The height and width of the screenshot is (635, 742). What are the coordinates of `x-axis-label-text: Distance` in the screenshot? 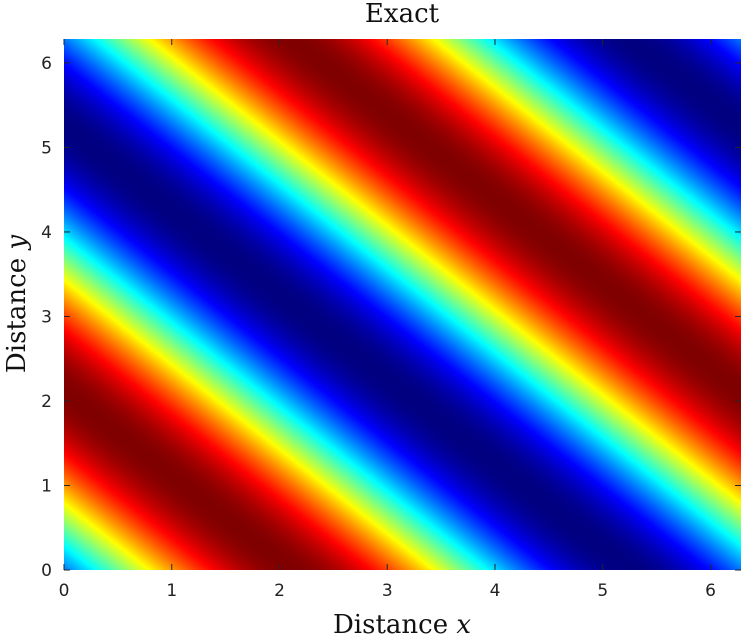 It's located at (394, 622).